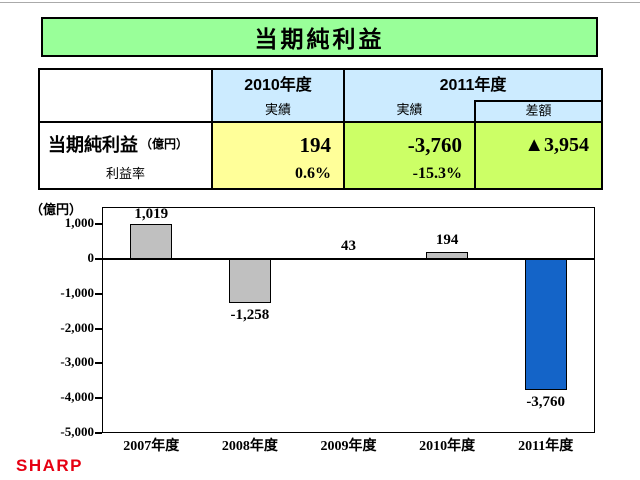  What do you see at coordinates (277, 109) in the screenshot?
I see `fy2010-sub-label: 実績` at bounding box center [277, 109].